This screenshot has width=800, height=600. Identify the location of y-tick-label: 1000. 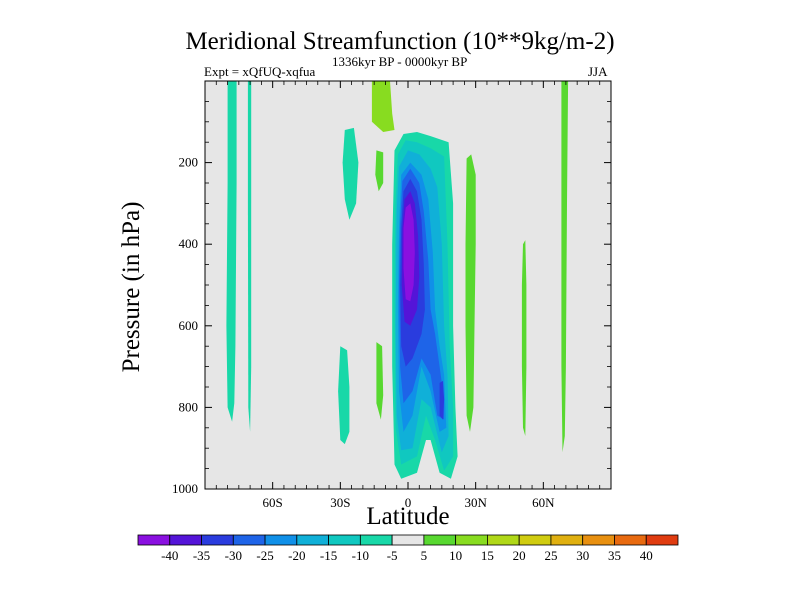
(185, 488).